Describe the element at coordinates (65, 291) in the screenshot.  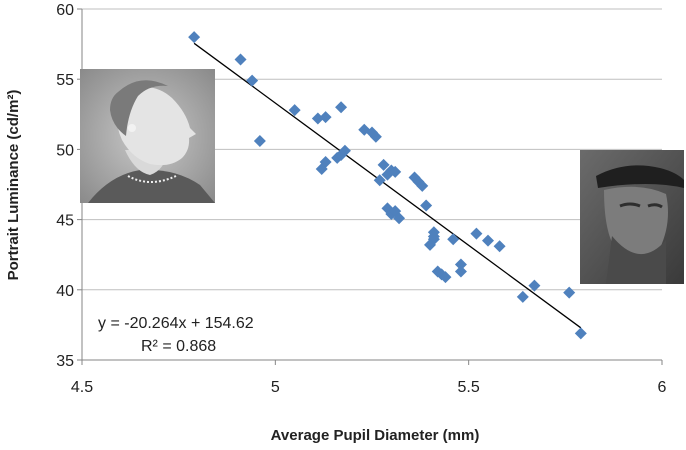
I see `y-tick-label: 40` at that location.